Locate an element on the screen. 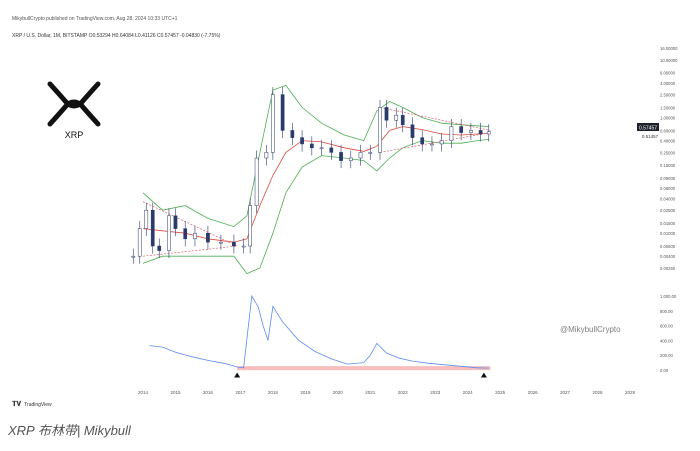  price-tick-label: 0.60000 is located at coordinates (668, 130).